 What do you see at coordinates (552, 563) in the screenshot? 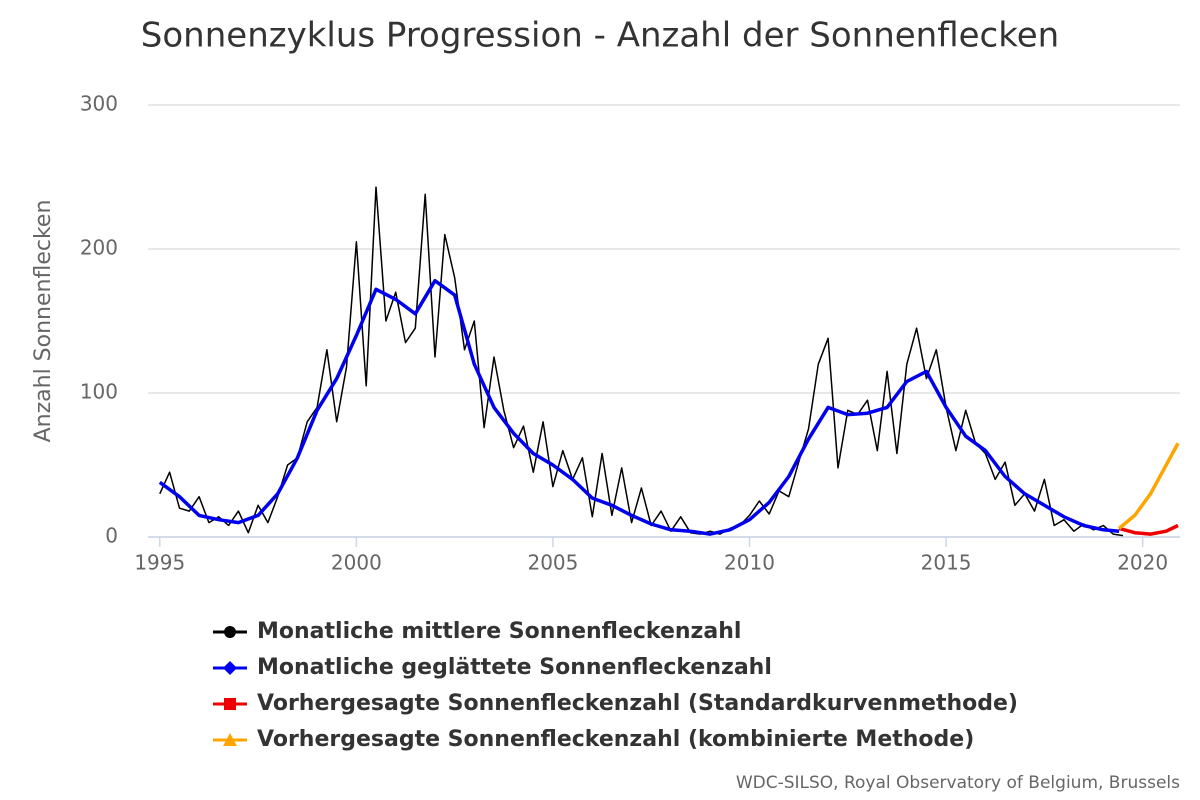
I see `x-tick-label: 2005` at bounding box center [552, 563].